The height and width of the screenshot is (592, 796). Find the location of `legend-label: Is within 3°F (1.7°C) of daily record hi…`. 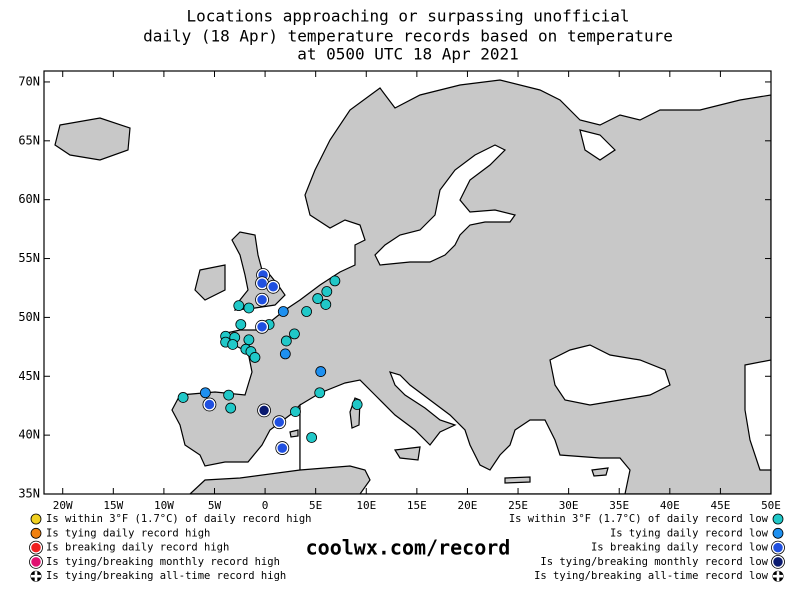

legend-label: Is within 3°F (1.7°C) of daily record hi… is located at coordinates (179, 519).